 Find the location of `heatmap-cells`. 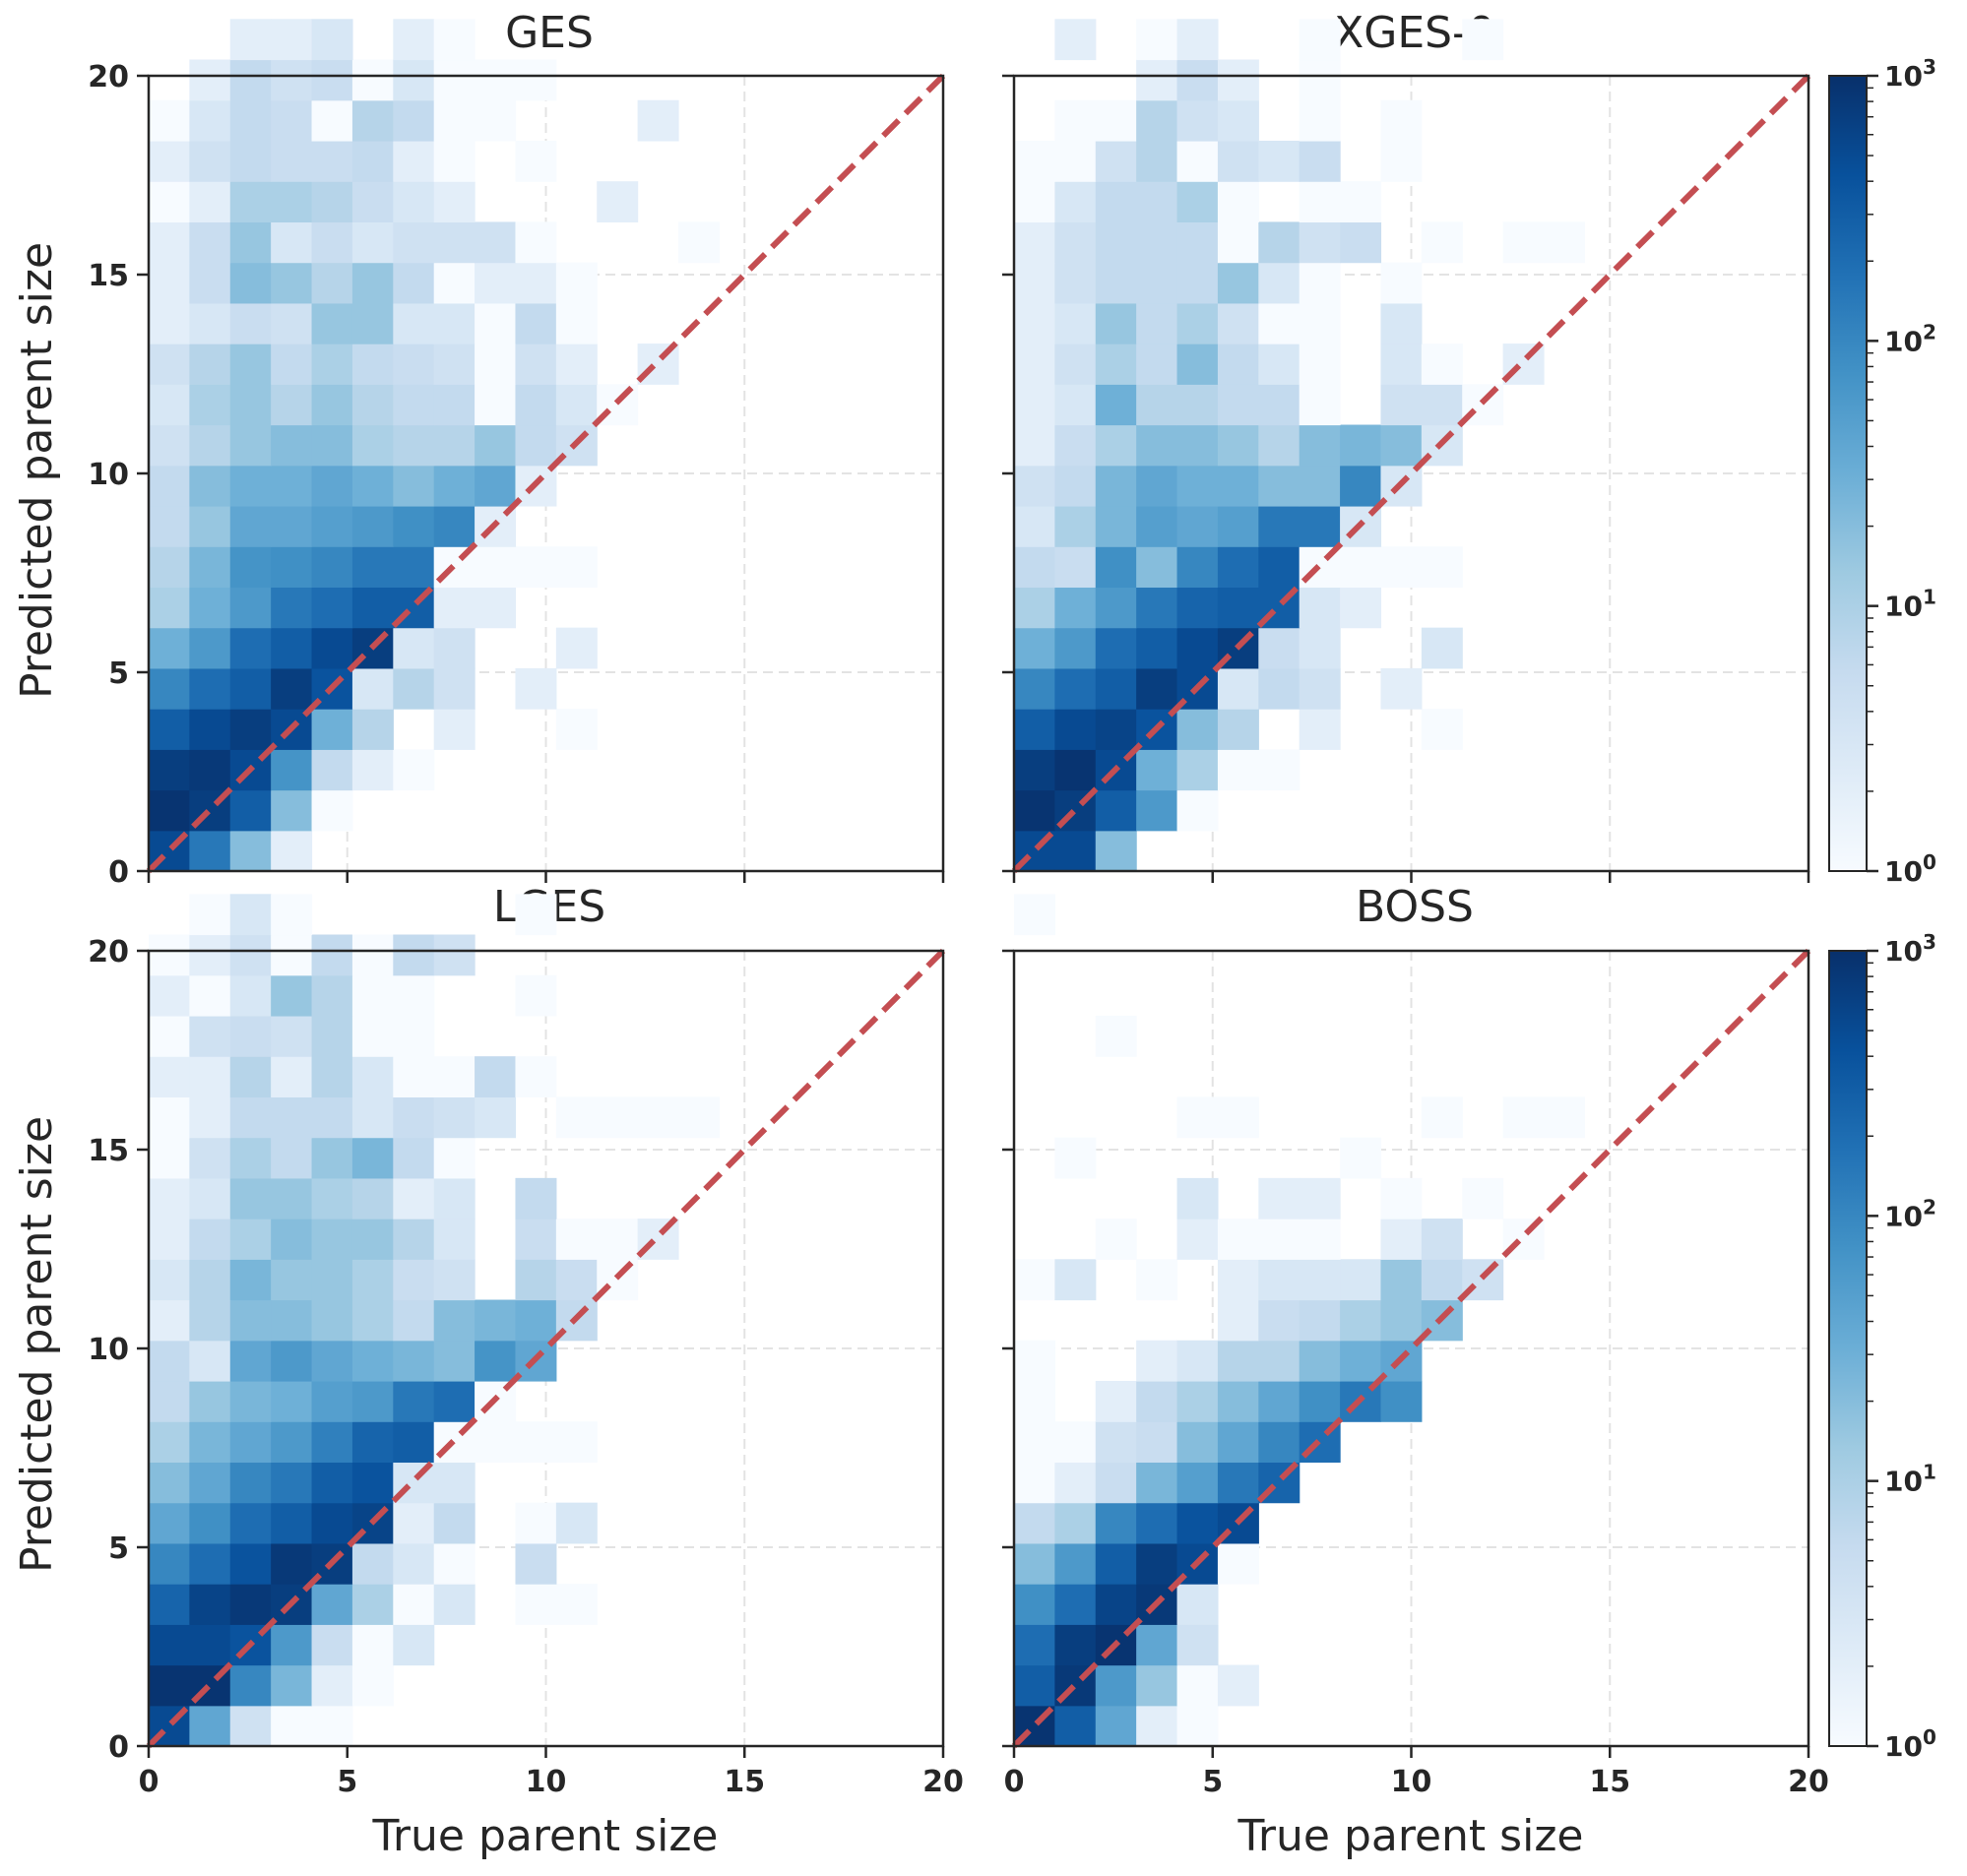

heatmap-cells is located at coordinates (434, 445).